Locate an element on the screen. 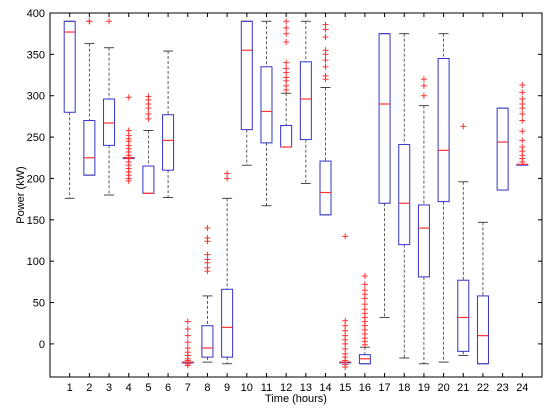 The image size is (550, 415). y-tick-label: 250 is located at coordinates (36, 138).